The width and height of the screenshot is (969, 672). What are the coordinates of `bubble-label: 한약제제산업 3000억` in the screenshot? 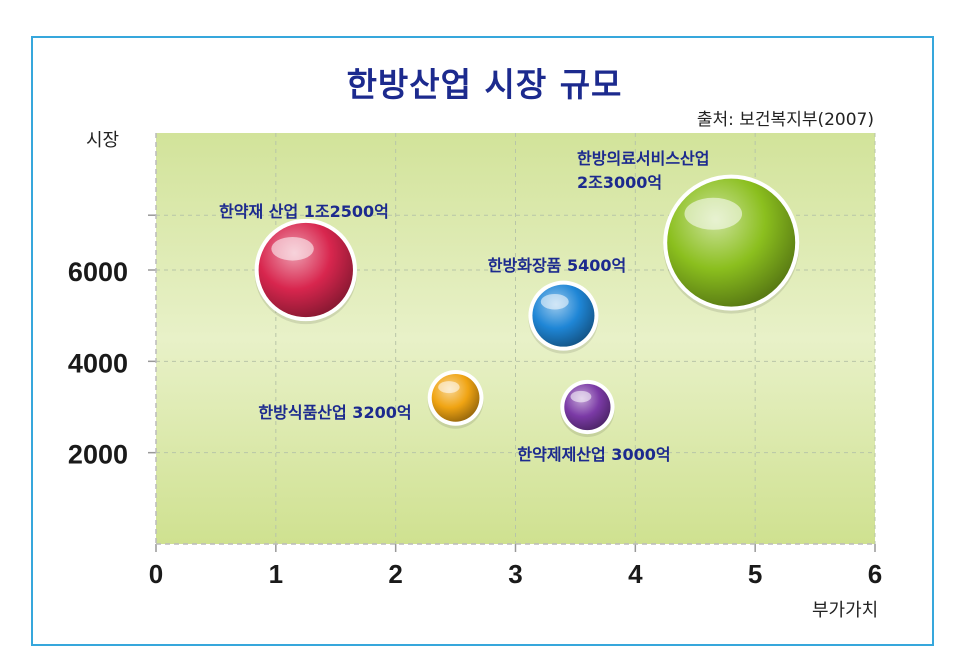 It's located at (593, 454).